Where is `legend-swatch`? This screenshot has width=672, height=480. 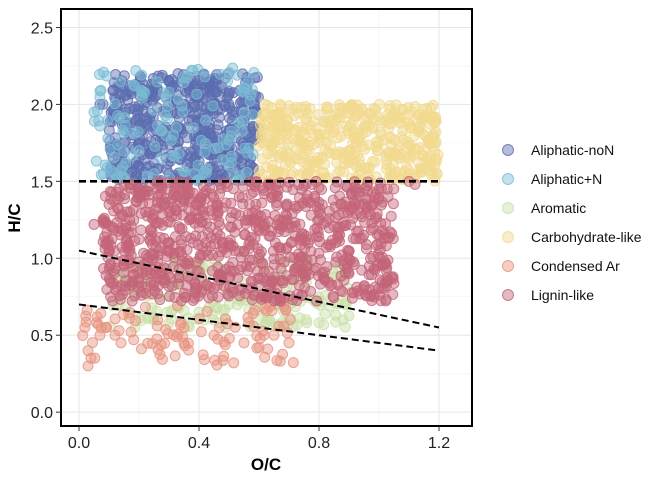
legend-swatch is located at coordinates (508, 150).